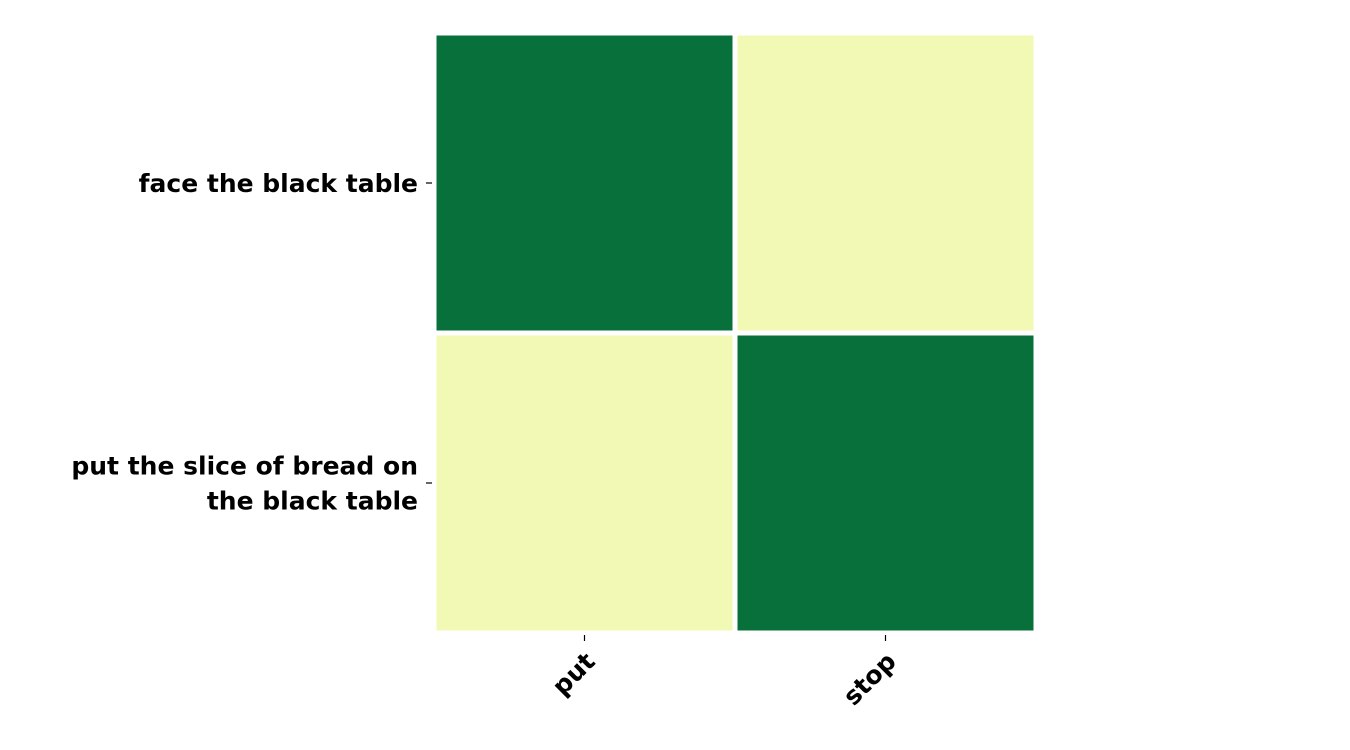 Image resolution: width=1350 pixels, height=750 pixels. Describe the element at coordinates (584, 183) in the screenshot. I see `heatmap-cell-r0-c0` at that location.